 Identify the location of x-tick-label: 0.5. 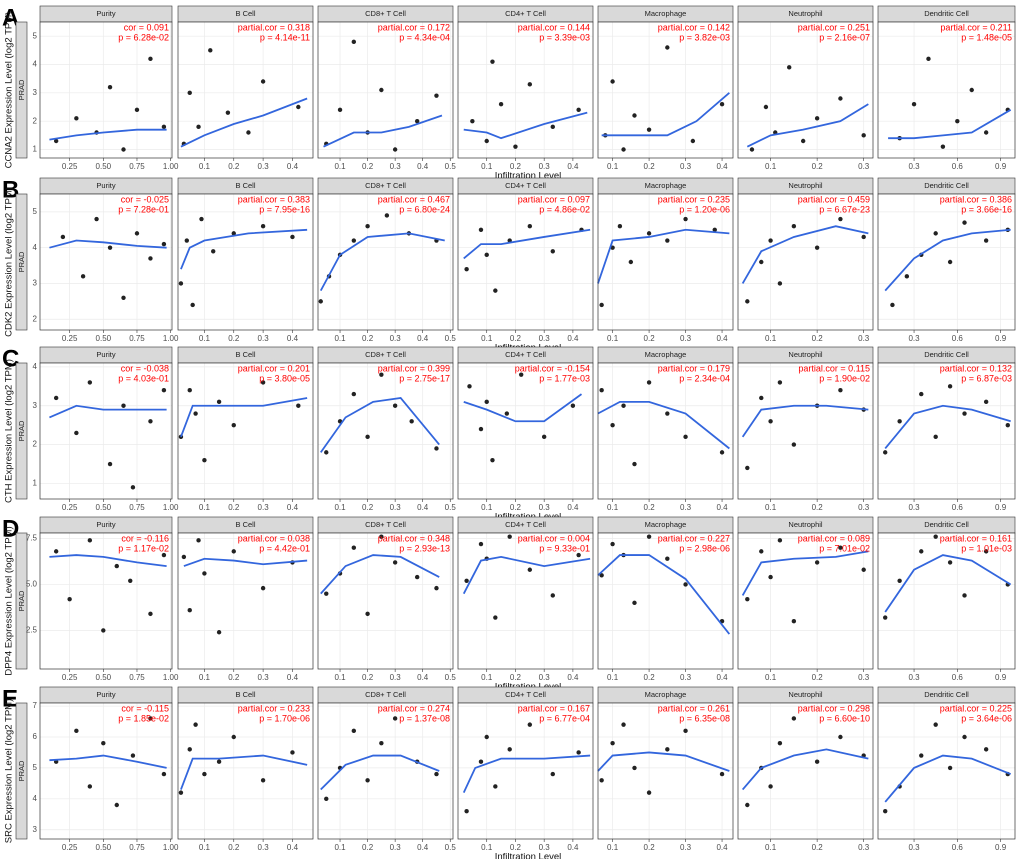
(451, 166).